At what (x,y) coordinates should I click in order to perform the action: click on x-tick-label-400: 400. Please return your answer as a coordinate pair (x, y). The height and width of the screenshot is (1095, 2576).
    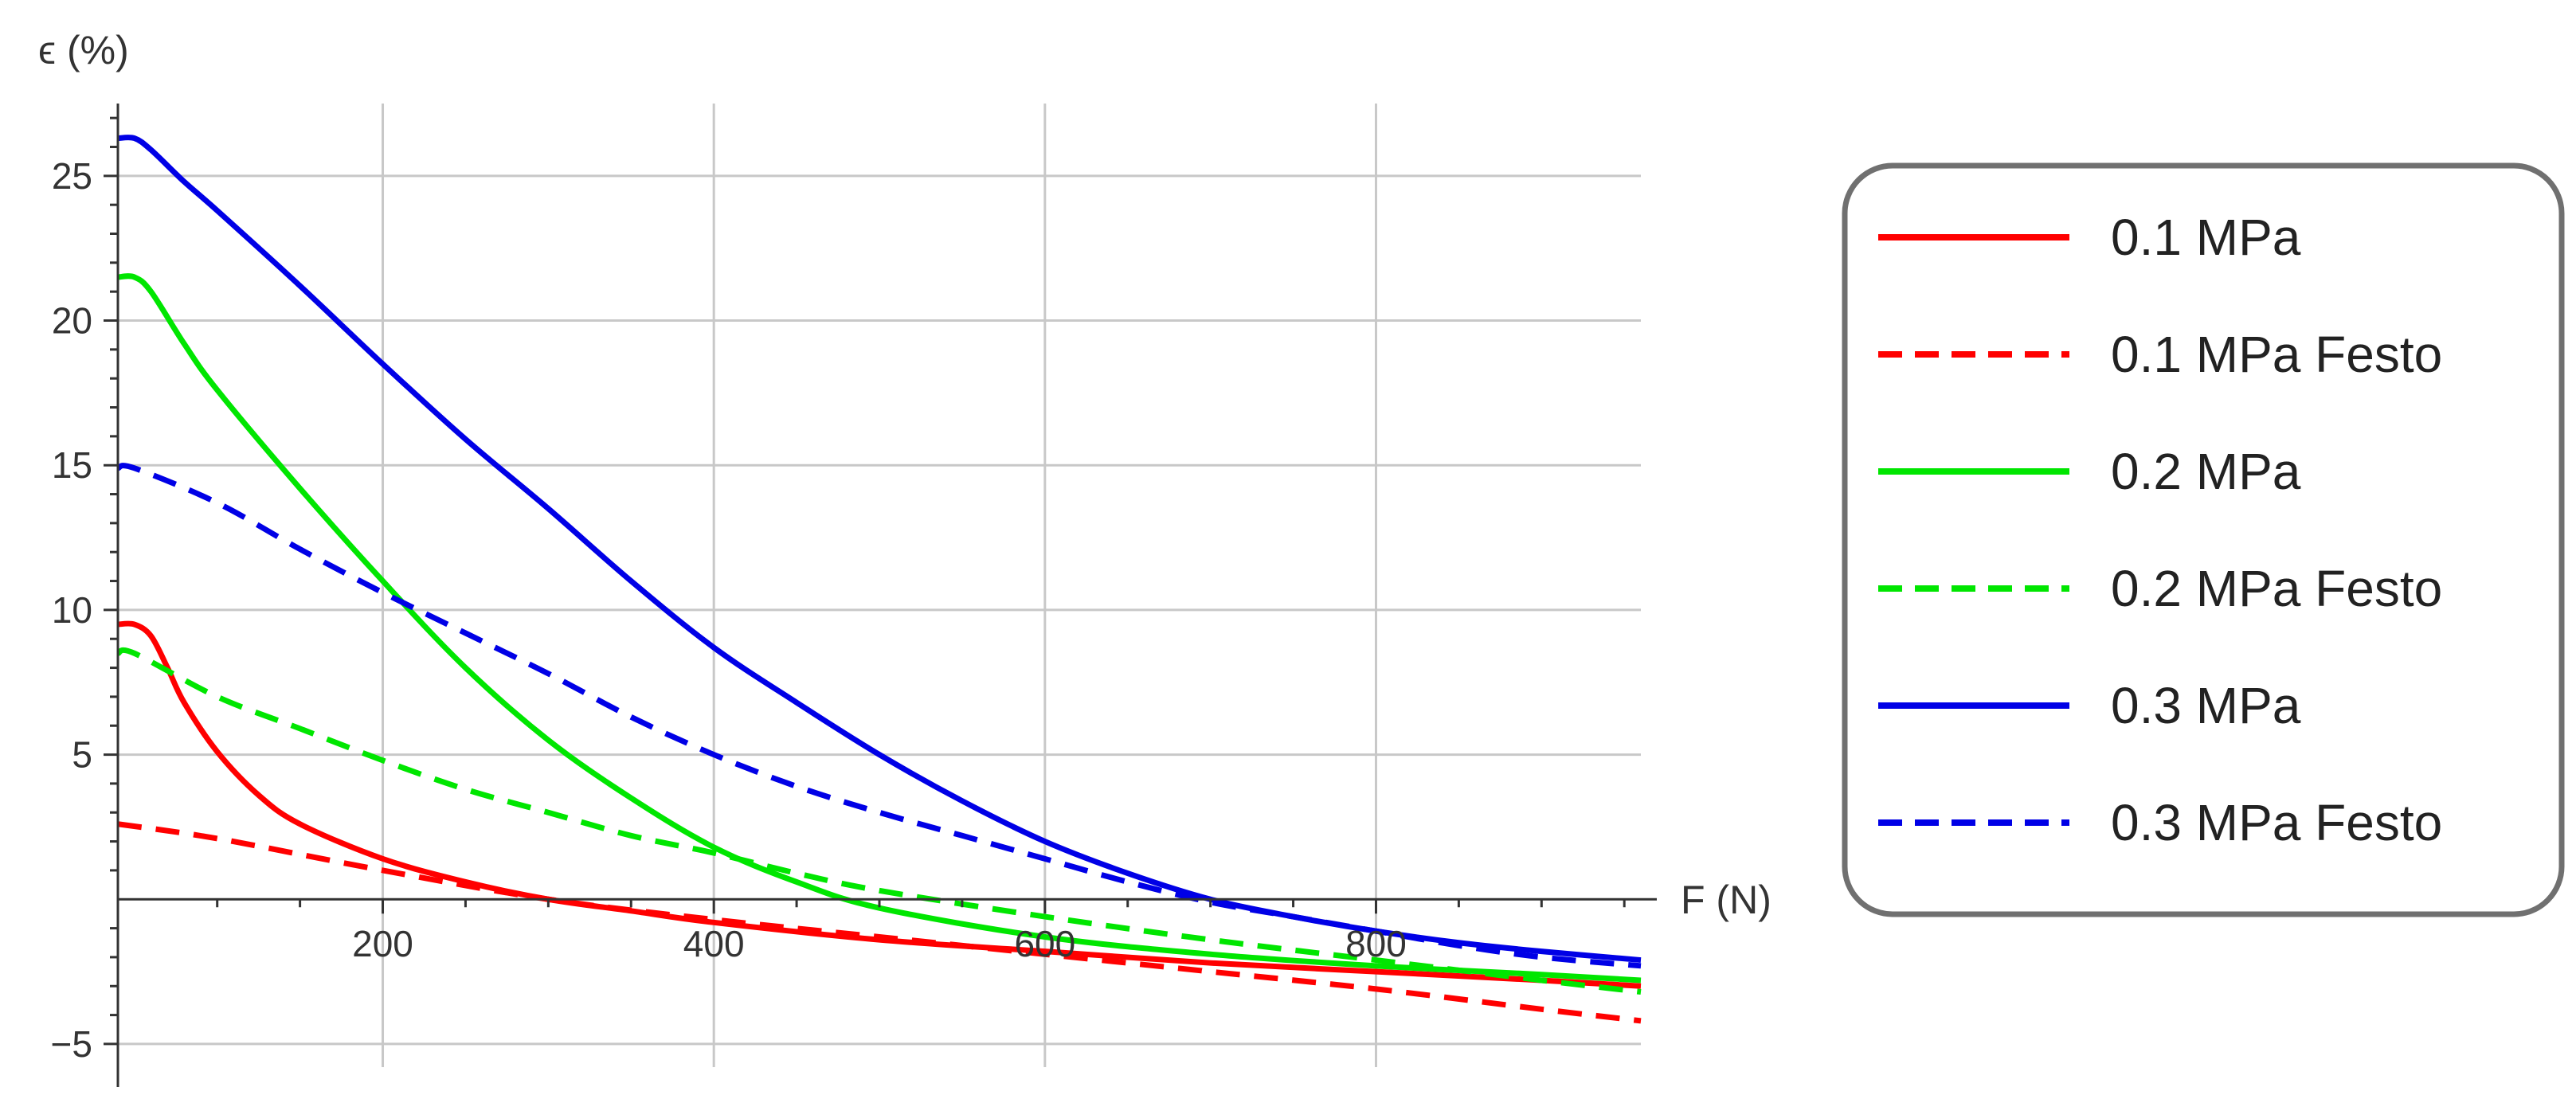
    Looking at the image, I should click on (714, 944).